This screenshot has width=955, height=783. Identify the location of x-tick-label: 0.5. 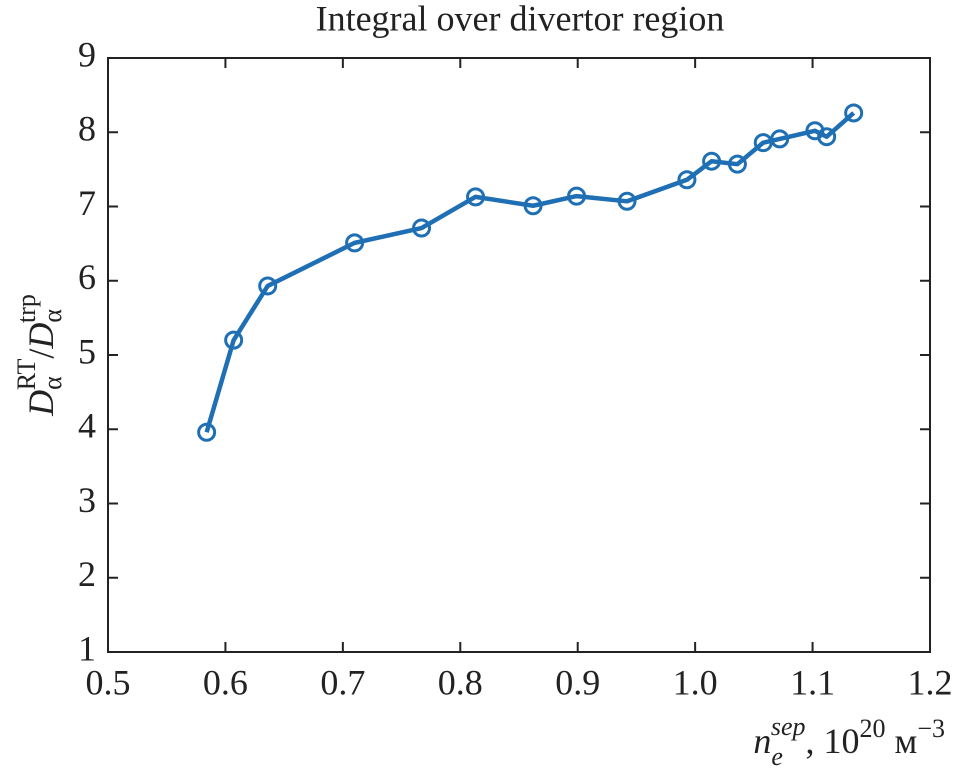
(108, 682).